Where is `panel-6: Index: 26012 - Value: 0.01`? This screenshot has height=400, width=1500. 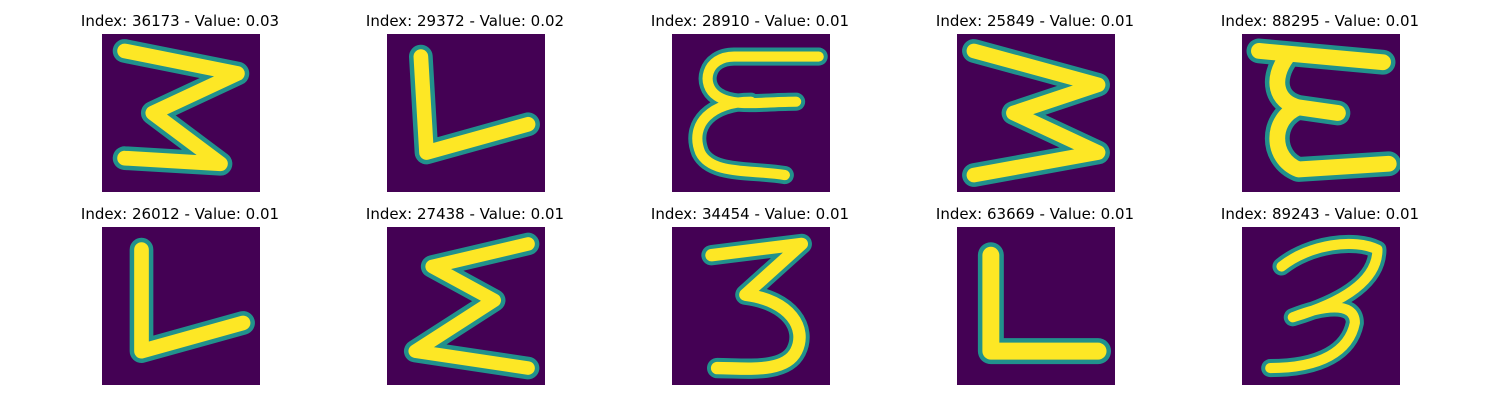 panel-6: Index: 26012 - Value: 0.01 is located at coordinates (180, 300).